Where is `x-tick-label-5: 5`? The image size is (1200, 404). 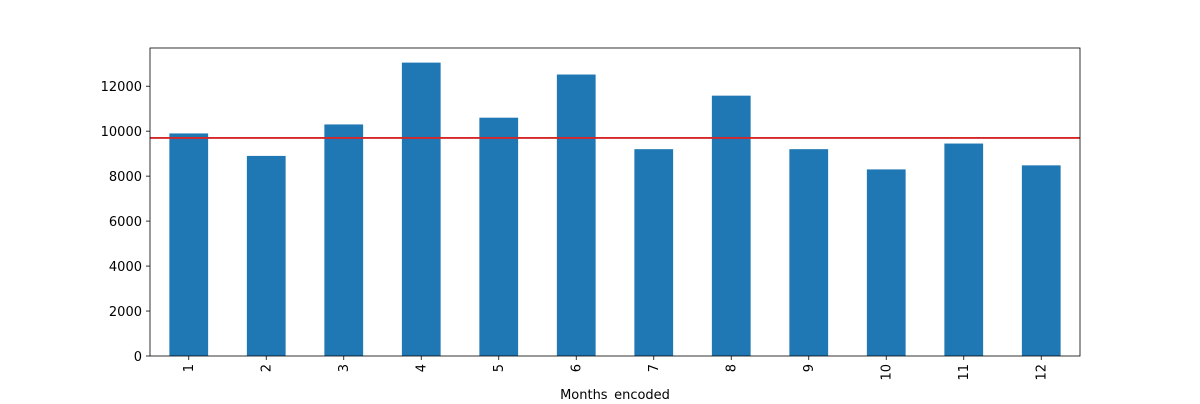 x-tick-label-5: 5 is located at coordinates (499, 368).